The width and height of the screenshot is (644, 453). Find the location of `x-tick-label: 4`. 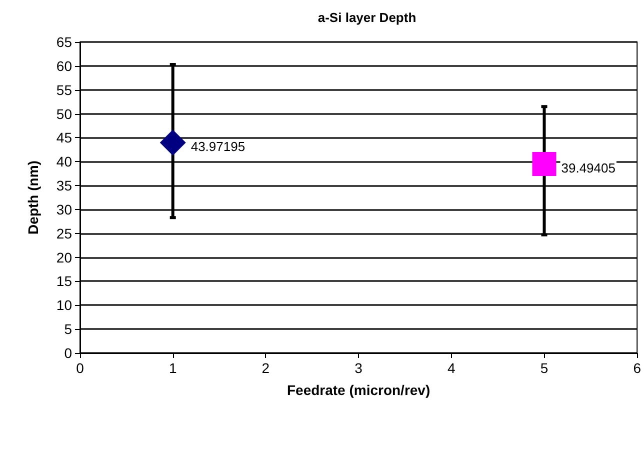

x-tick-label: 4 is located at coordinates (452, 368).